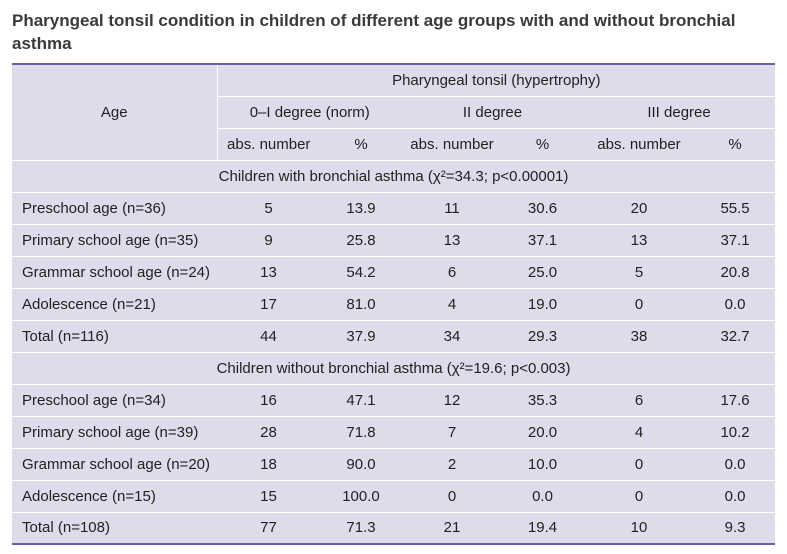  I want to click on abs-value-cell: 9, so click(268, 240).